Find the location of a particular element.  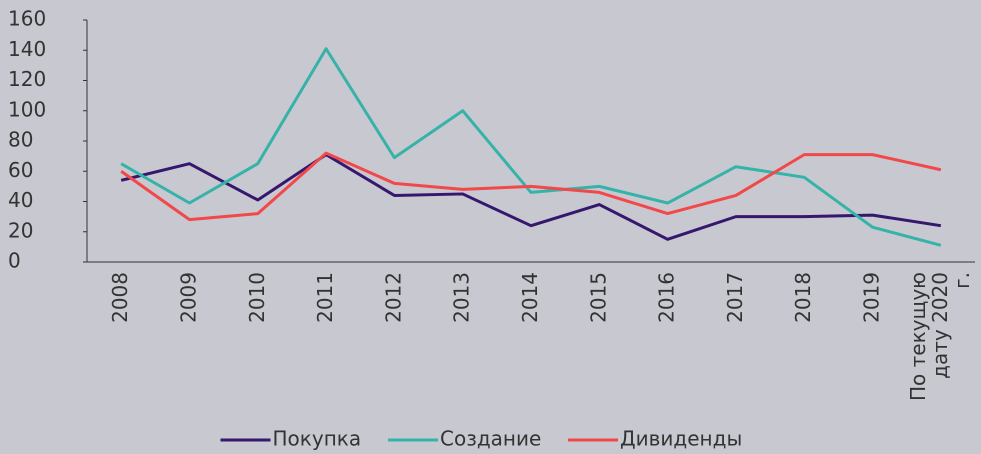

series-line is located at coordinates (531, 186).